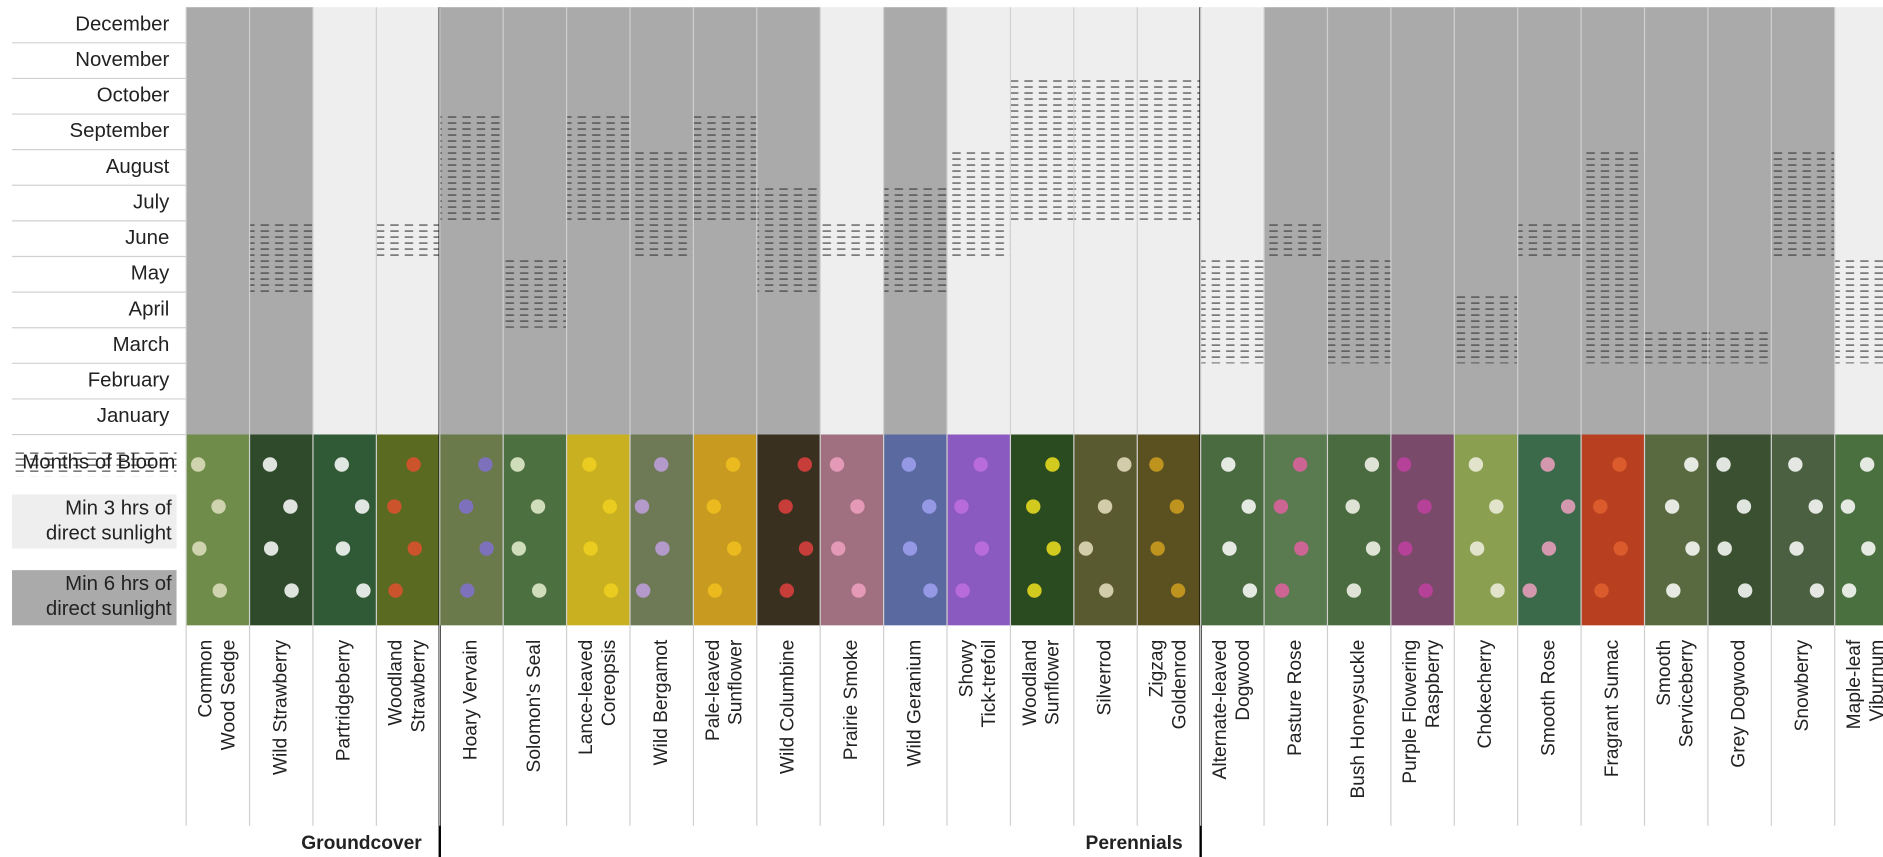  I want to click on month-label: June, so click(147, 238).